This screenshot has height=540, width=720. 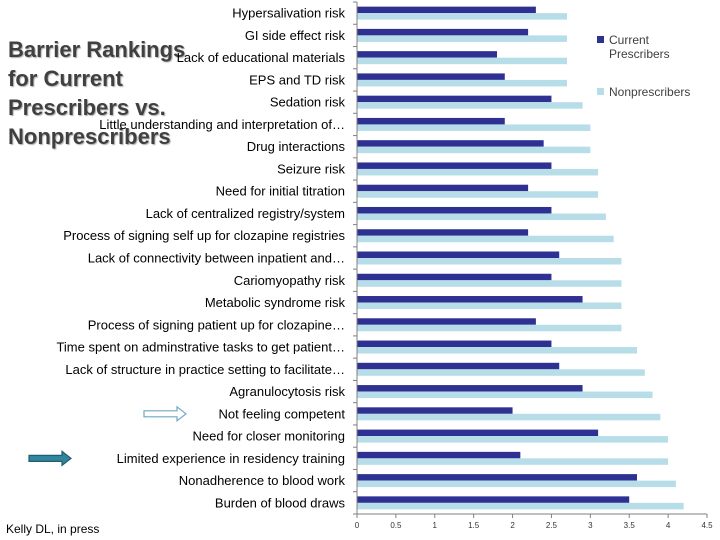 I want to click on bar-nonprescribers-lack-of-structure-in-practice-setting-to-facilitate, so click(x=501, y=372).